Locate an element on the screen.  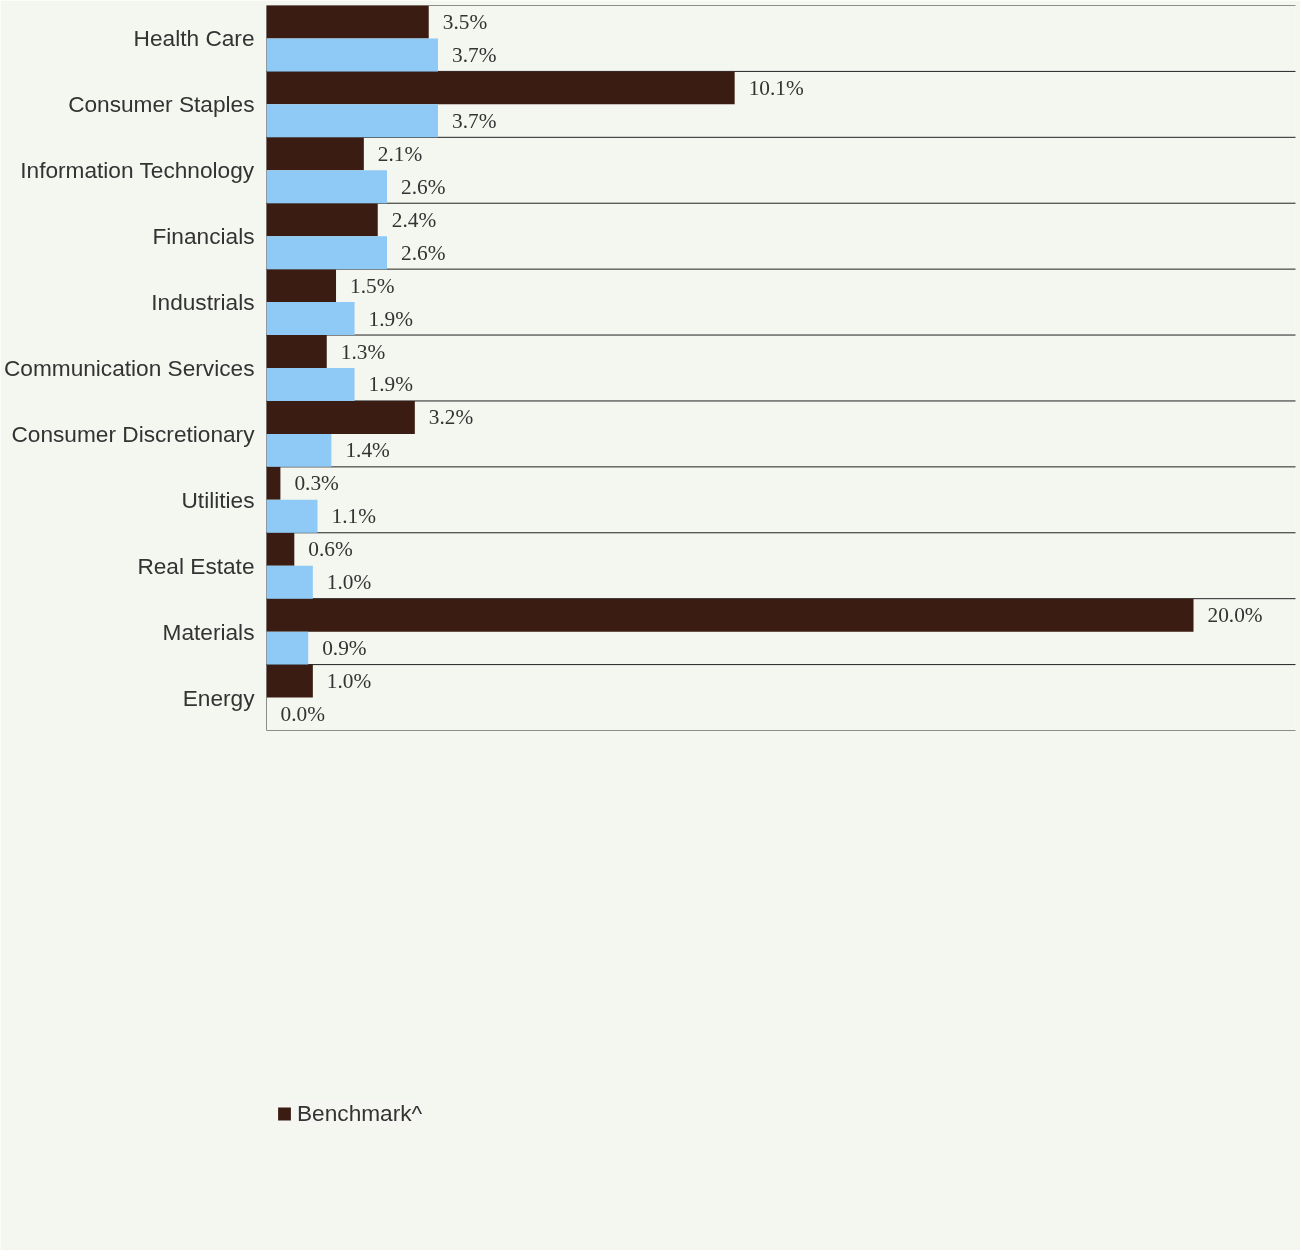
y-tick-label: Consumer Staples is located at coordinates (161, 104).